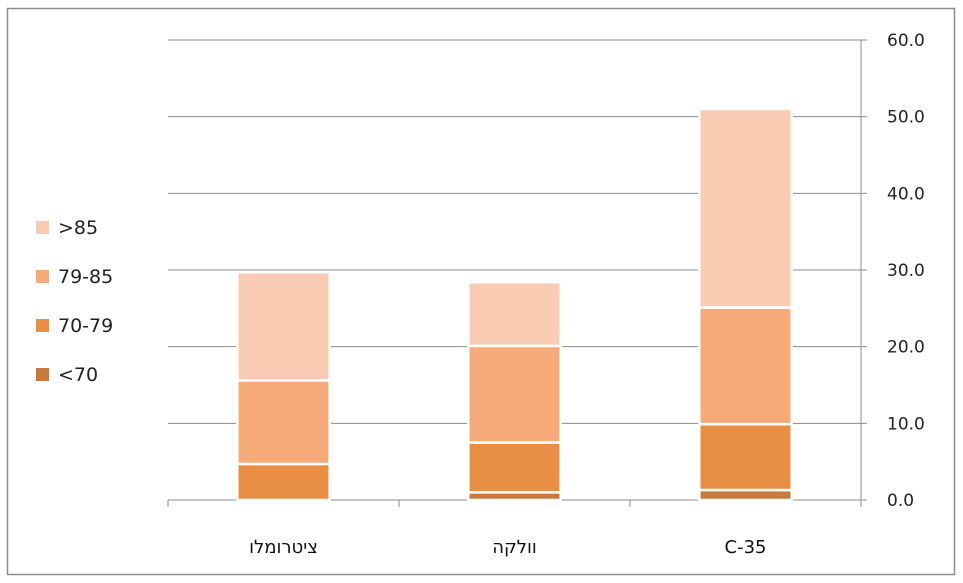  Describe the element at coordinates (514, 547) in the screenshot. I see `x-category-label: וולקה` at that location.